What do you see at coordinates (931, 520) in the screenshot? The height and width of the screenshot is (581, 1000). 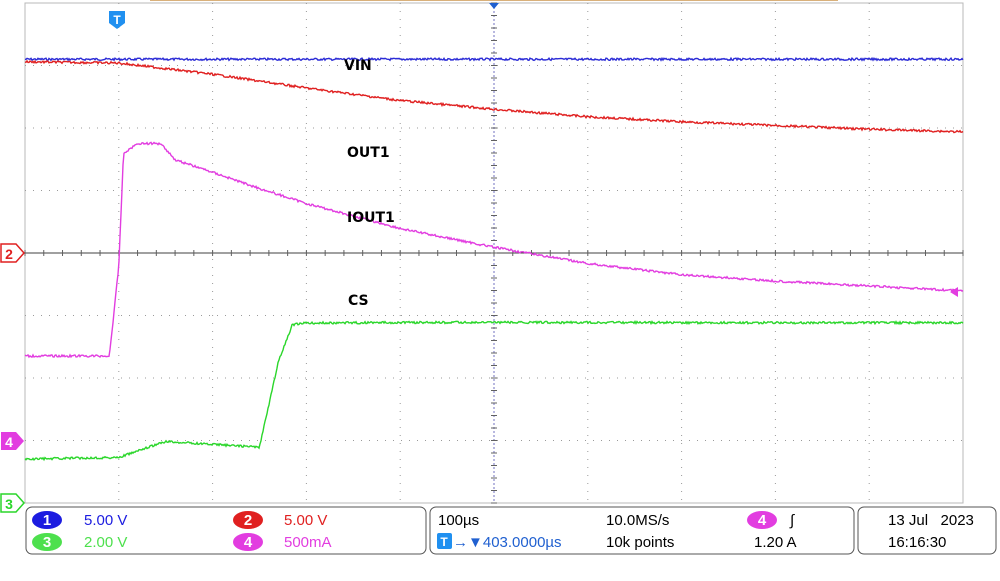 I see `date-value: 13 Jul 2023` at bounding box center [931, 520].